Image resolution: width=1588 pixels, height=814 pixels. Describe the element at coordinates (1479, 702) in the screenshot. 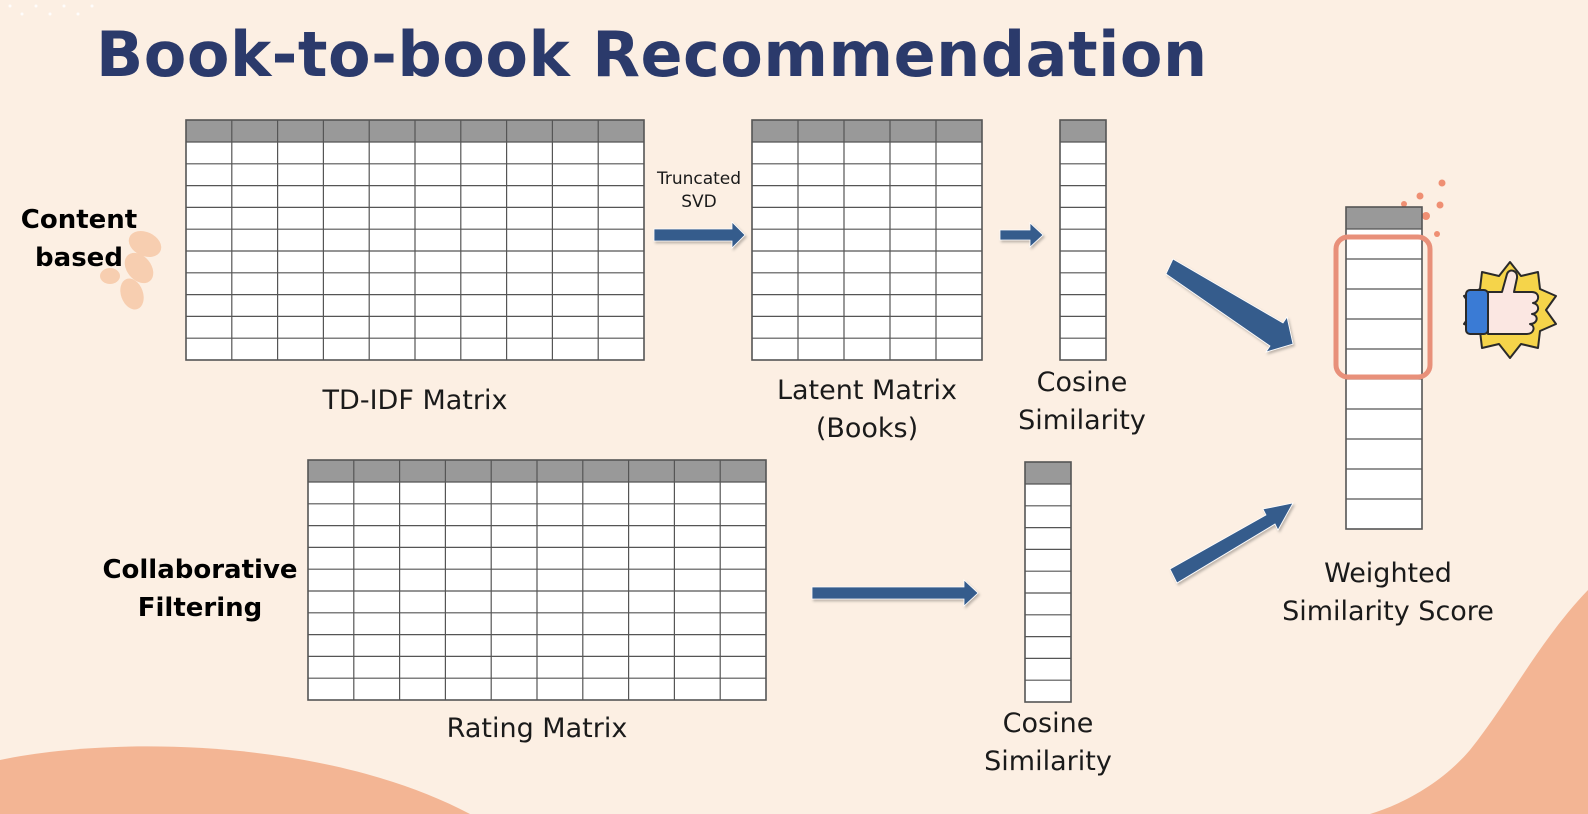

I see `bottom-right-blob` at that location.